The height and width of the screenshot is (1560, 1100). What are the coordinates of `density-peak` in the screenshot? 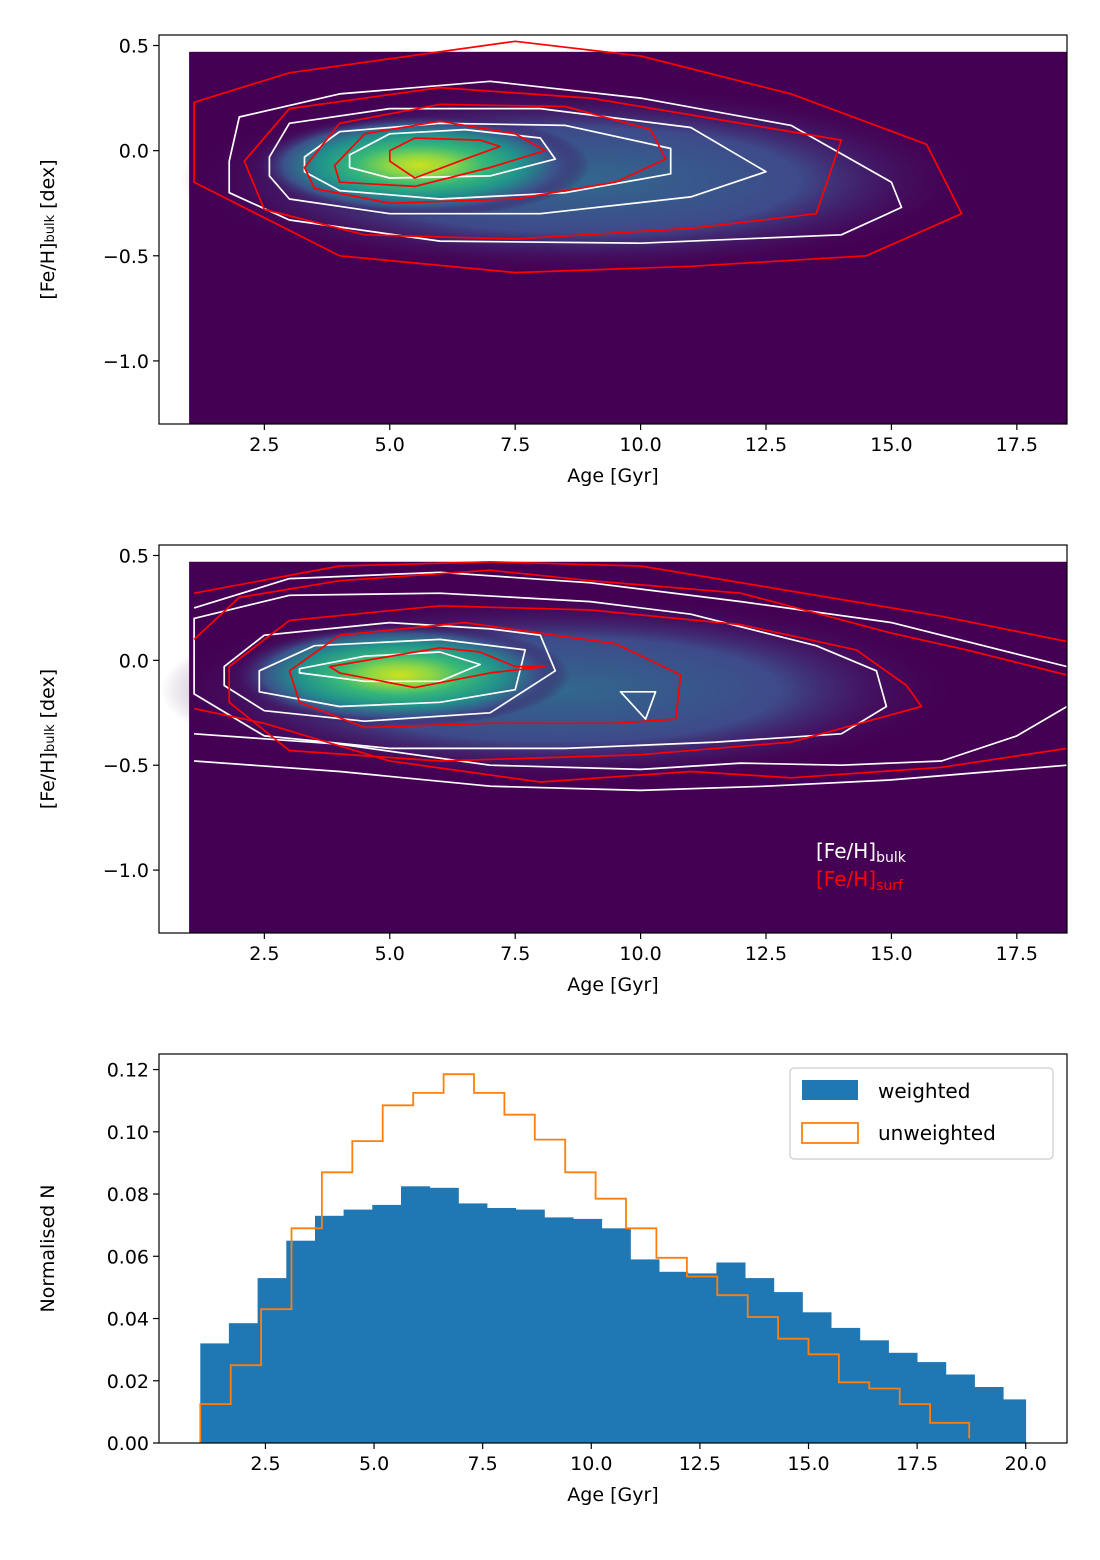 It's located at (399, 675).